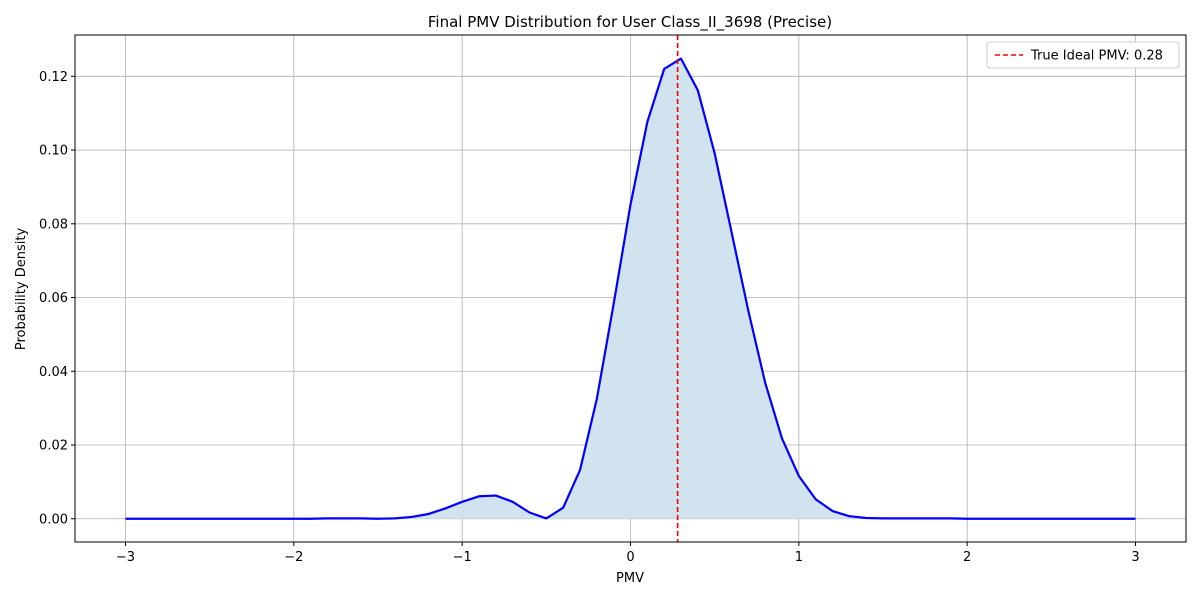 This screenshot has width=1200, height=600. I want to click on legend-reference-line-label: True Ideal PMV: 0.28, so click(1096, 56).